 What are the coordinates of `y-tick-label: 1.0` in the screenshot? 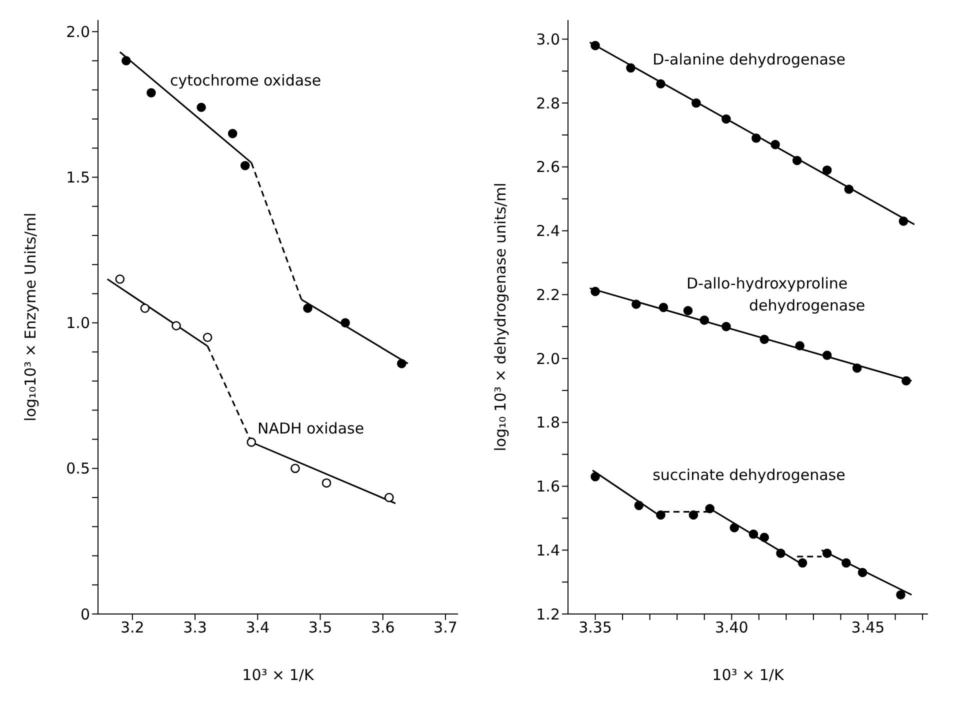 It's located at (78, 323).